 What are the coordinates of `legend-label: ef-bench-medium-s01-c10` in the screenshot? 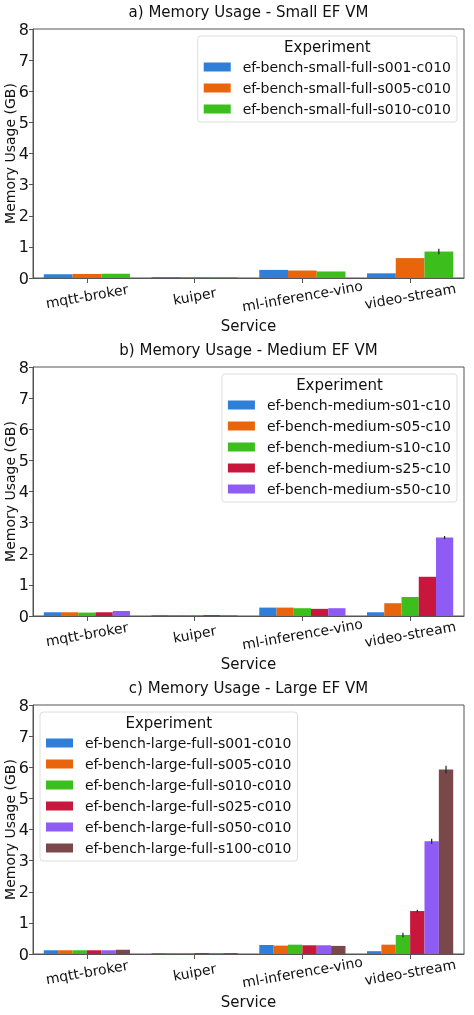 It's located at (359, 405).